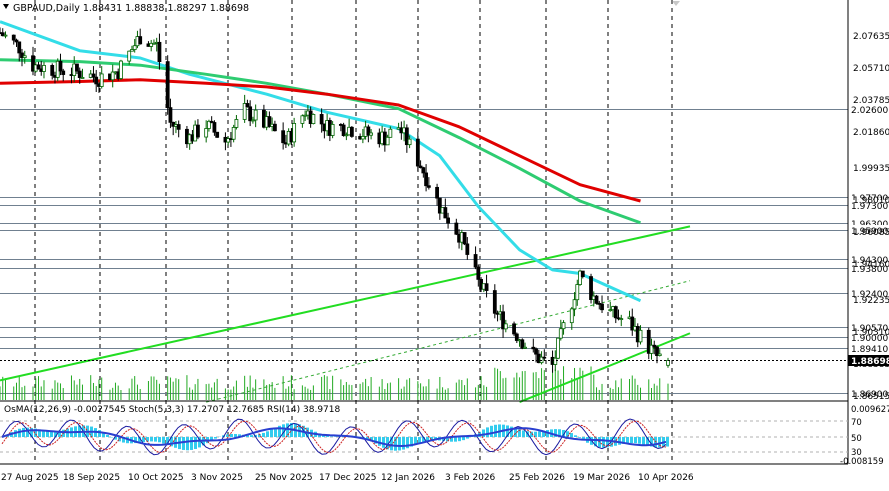  I want to click on price-level-label: 1.89410, so click(869, 350).